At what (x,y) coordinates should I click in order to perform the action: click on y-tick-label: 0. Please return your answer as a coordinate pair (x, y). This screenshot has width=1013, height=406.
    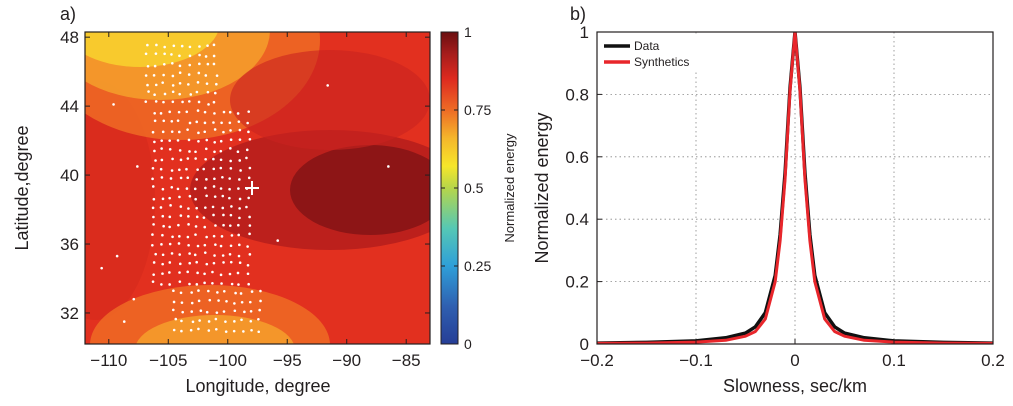
    Looking at the image, I should click on (584, 344).